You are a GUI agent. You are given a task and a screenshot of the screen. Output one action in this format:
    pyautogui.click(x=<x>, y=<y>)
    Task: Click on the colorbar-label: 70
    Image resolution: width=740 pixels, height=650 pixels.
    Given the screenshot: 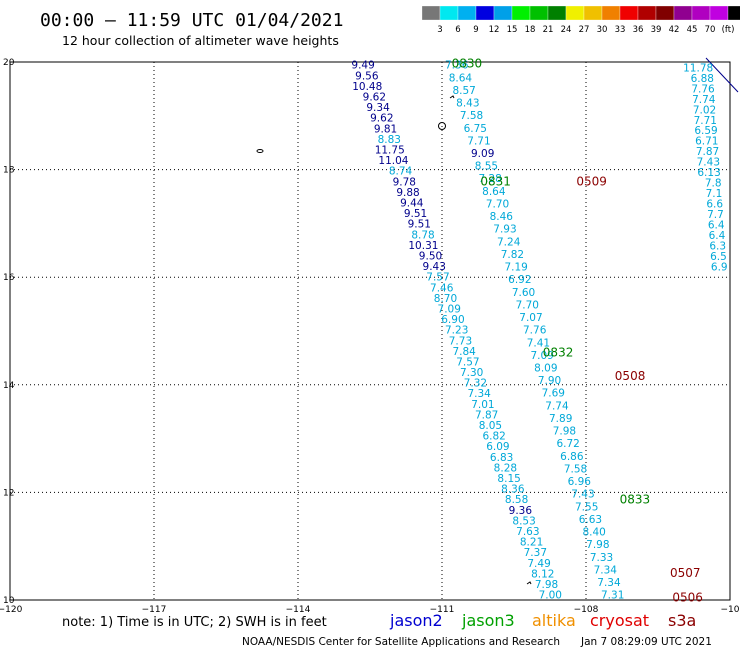 What is the action you would take?
    pyautogui.click(x=710, y=30)
    